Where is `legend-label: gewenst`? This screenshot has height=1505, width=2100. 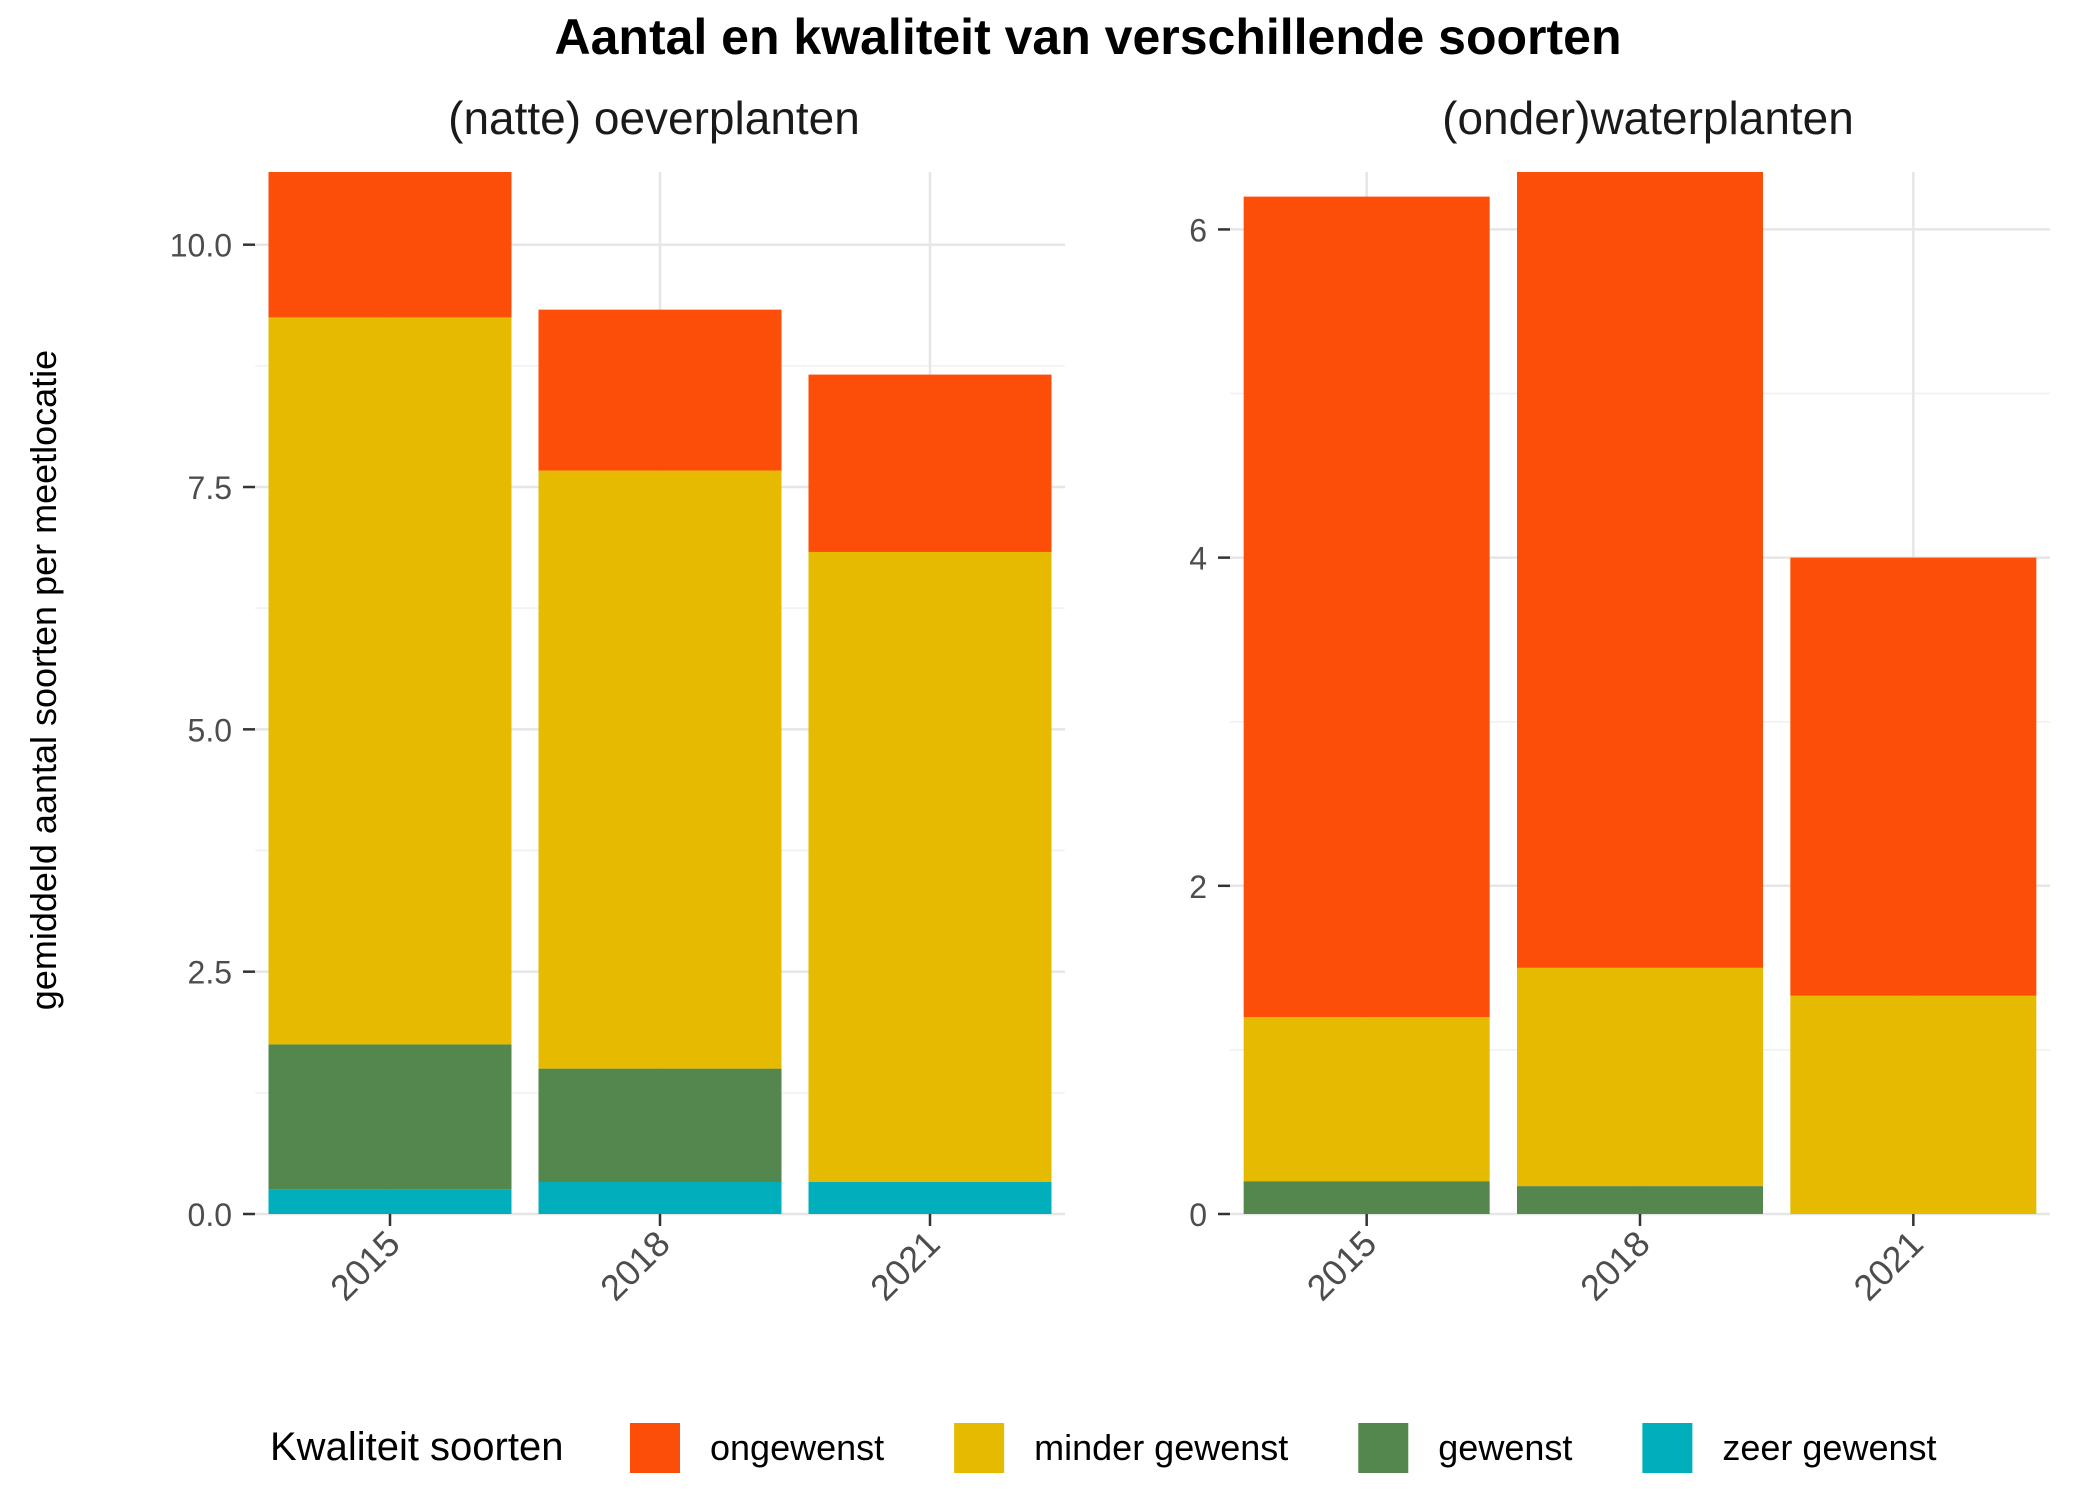 legend-label: gewenst is located at coordinates (1505, 1447).